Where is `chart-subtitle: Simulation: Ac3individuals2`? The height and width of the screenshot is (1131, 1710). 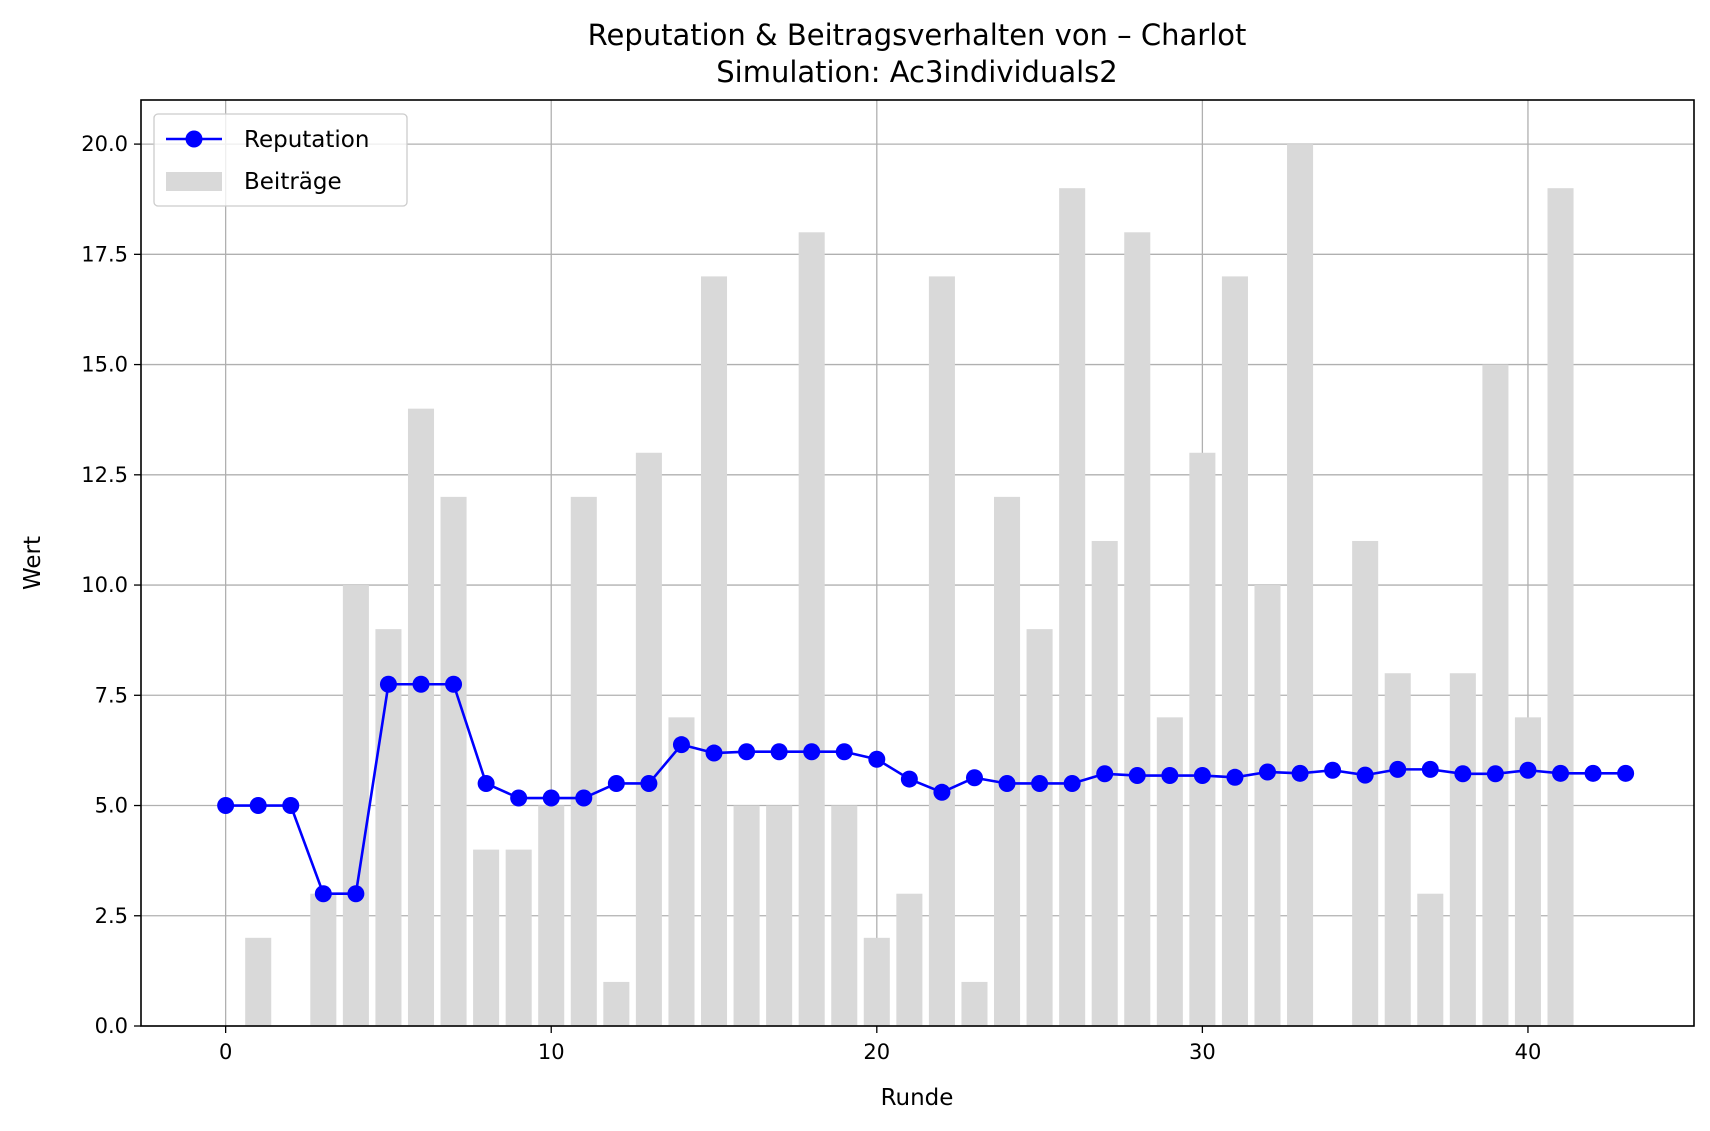 chart-subtitle: Simulation: Ac3individuals2 is located at coordinates (916, 72).